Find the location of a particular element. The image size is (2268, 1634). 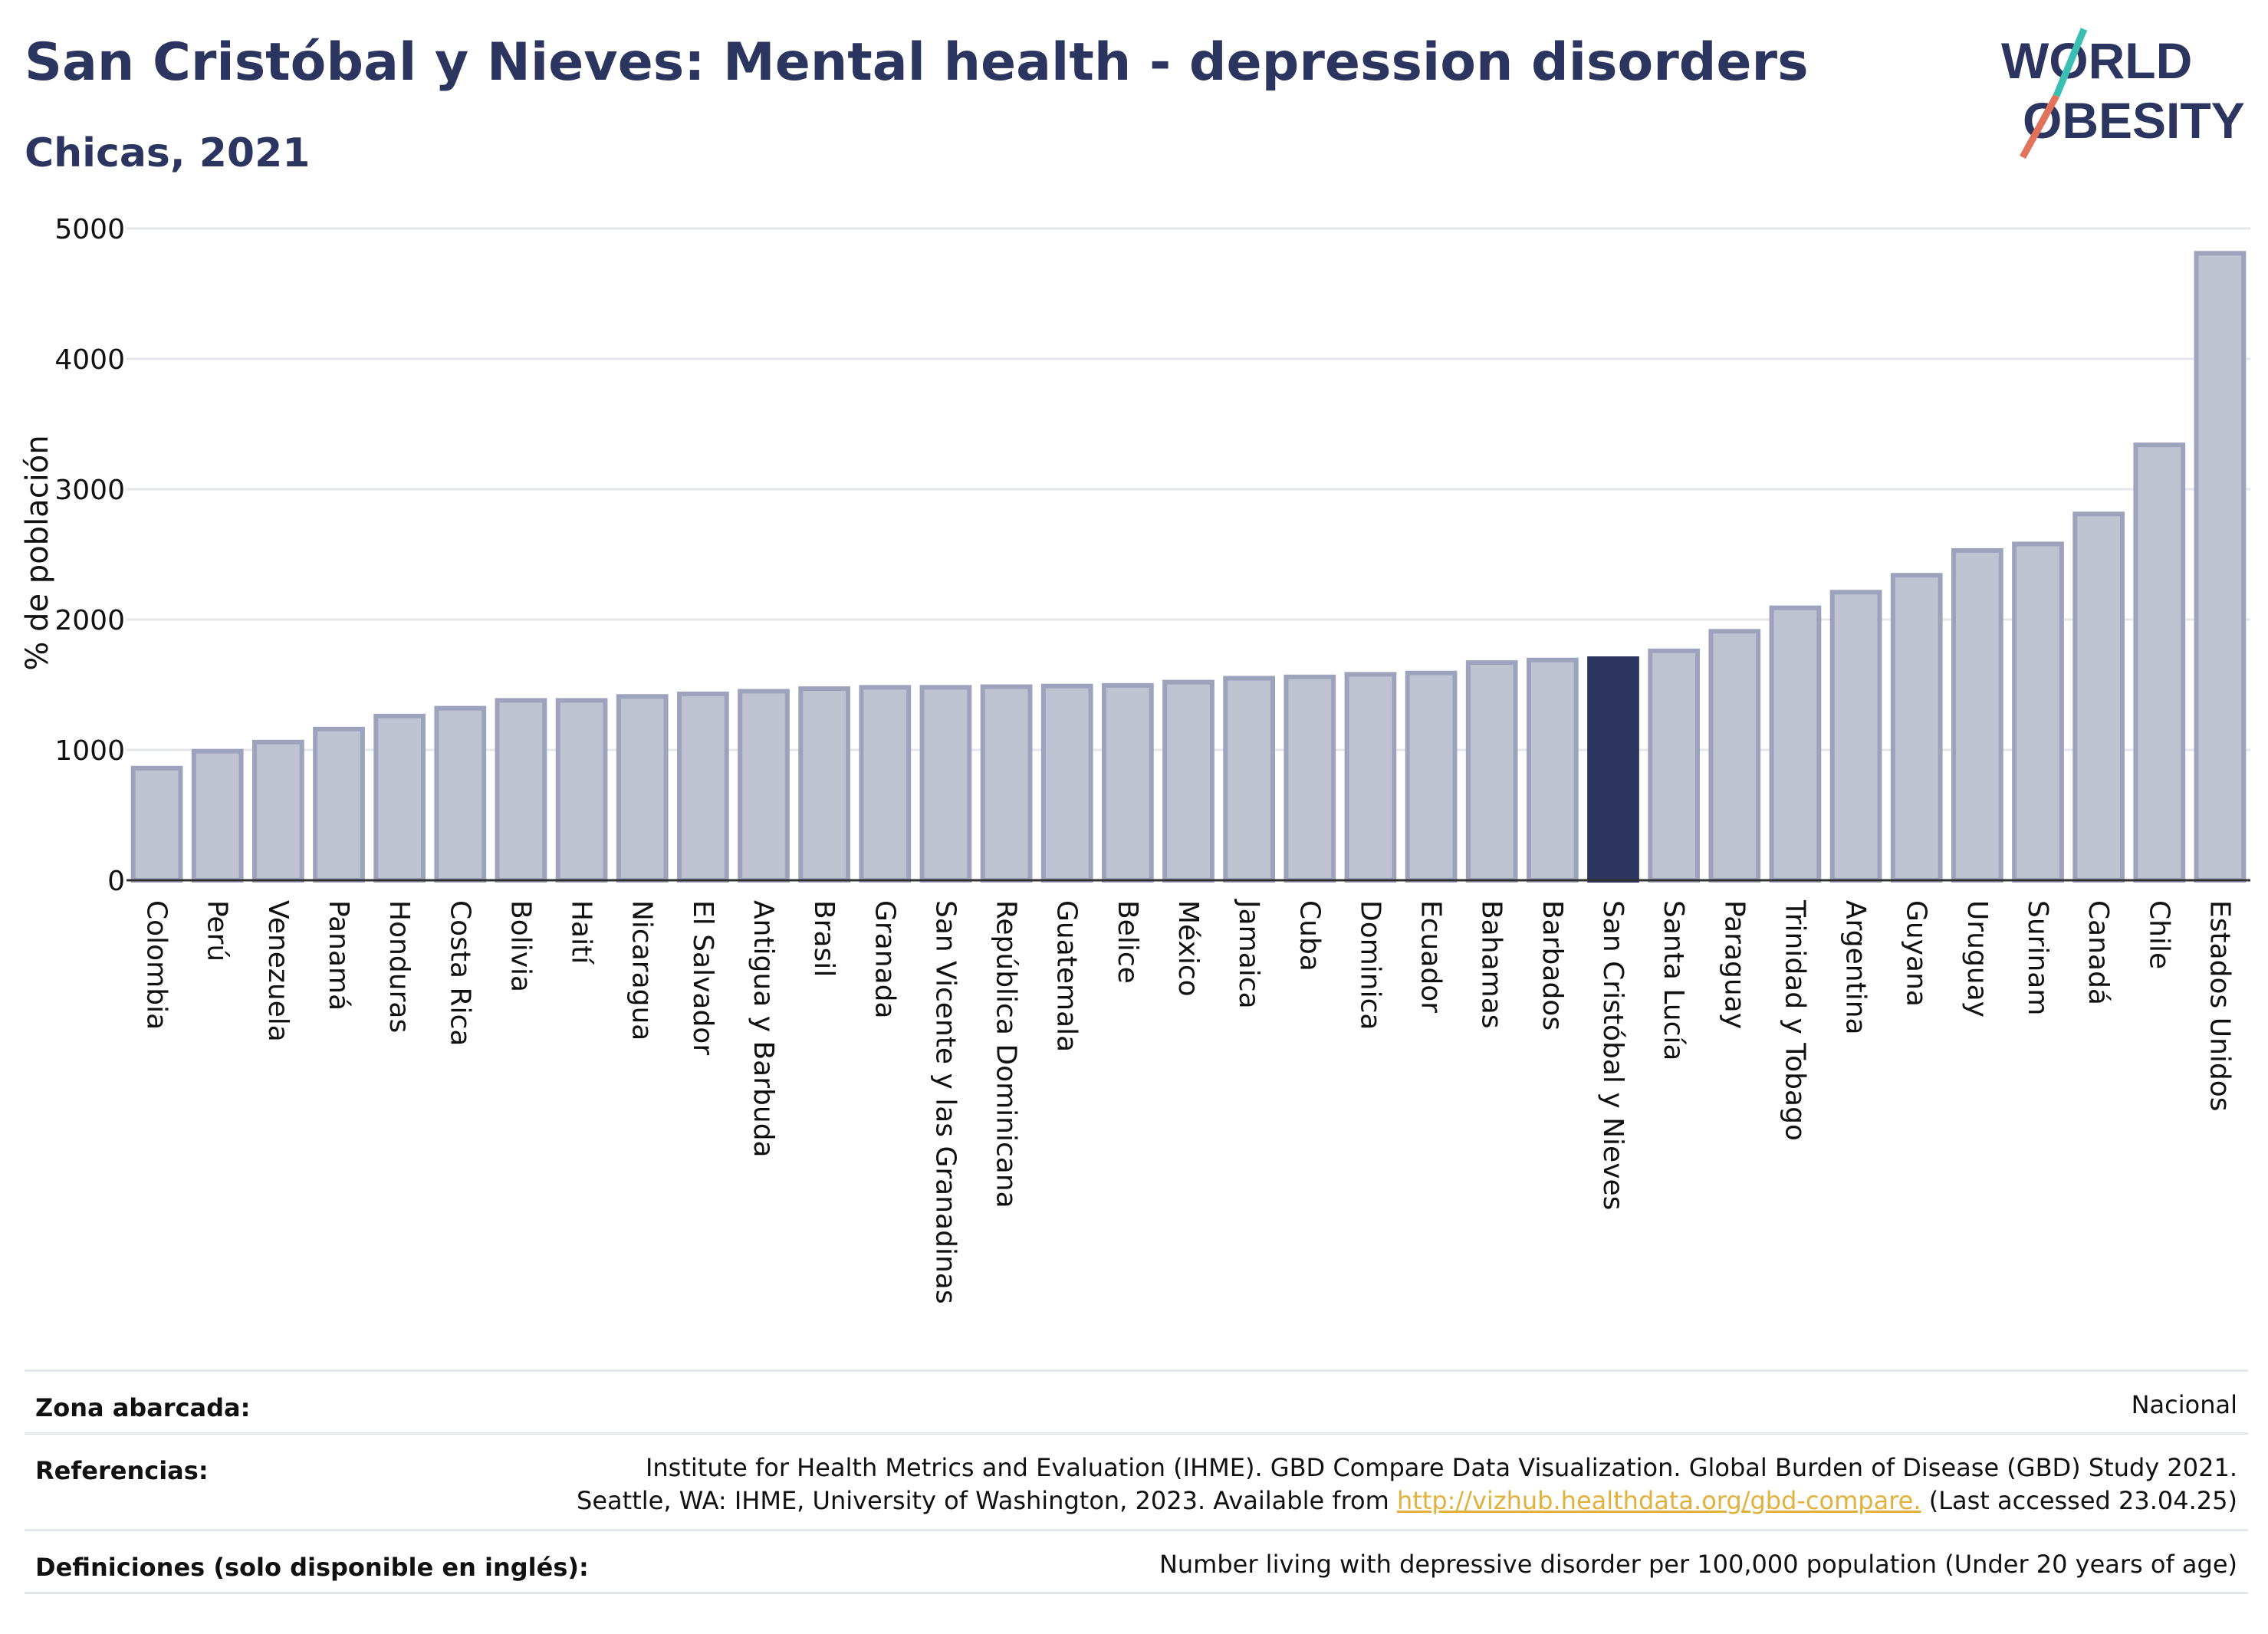

y-tick-label: 1000 is located at coordinates (89, 751).